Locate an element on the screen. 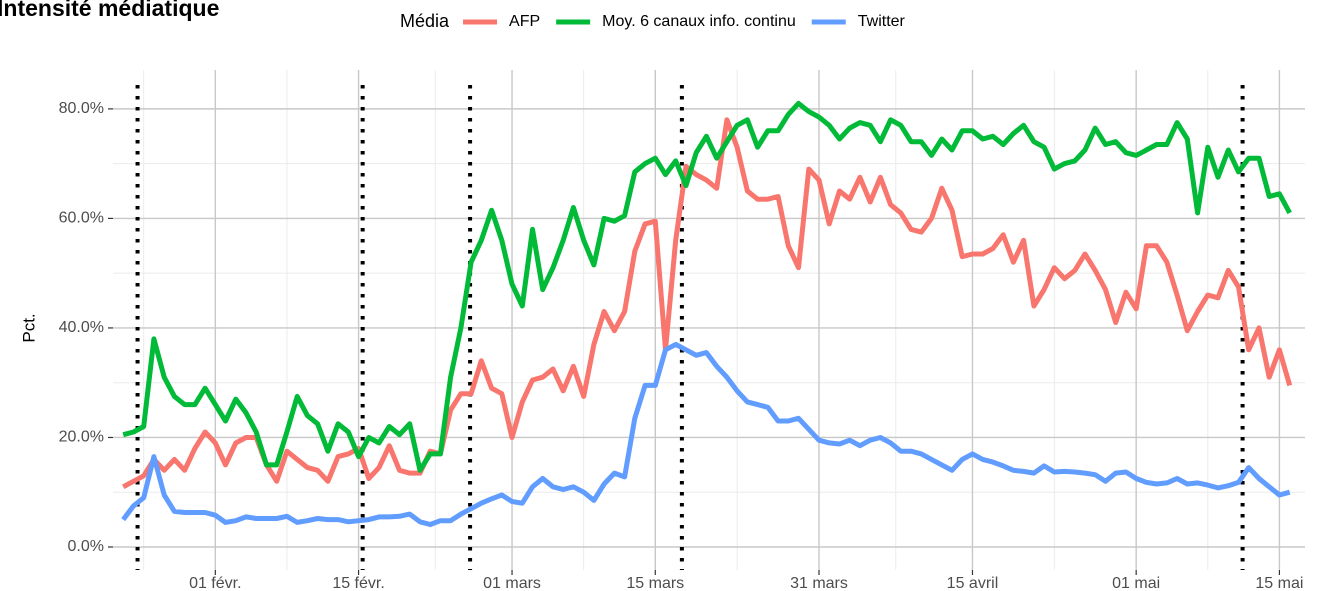 This screenshot has width=1317, height=591. x-tick-label: 01 févr. is located at coordinates (215, 583).